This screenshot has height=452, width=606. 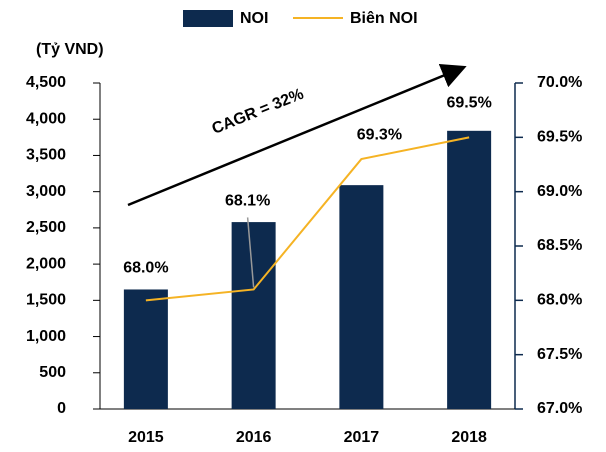 I want to click on y2-tick-label: 69.5%, so click(x=559, y=137).